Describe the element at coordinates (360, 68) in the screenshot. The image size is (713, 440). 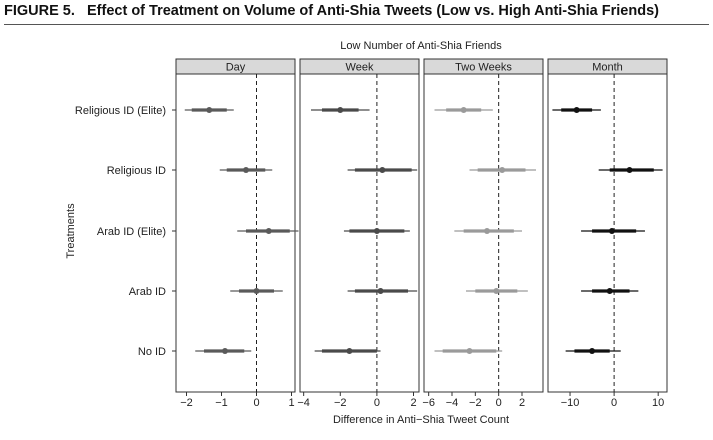
I see `panel-title: Week` at that location.